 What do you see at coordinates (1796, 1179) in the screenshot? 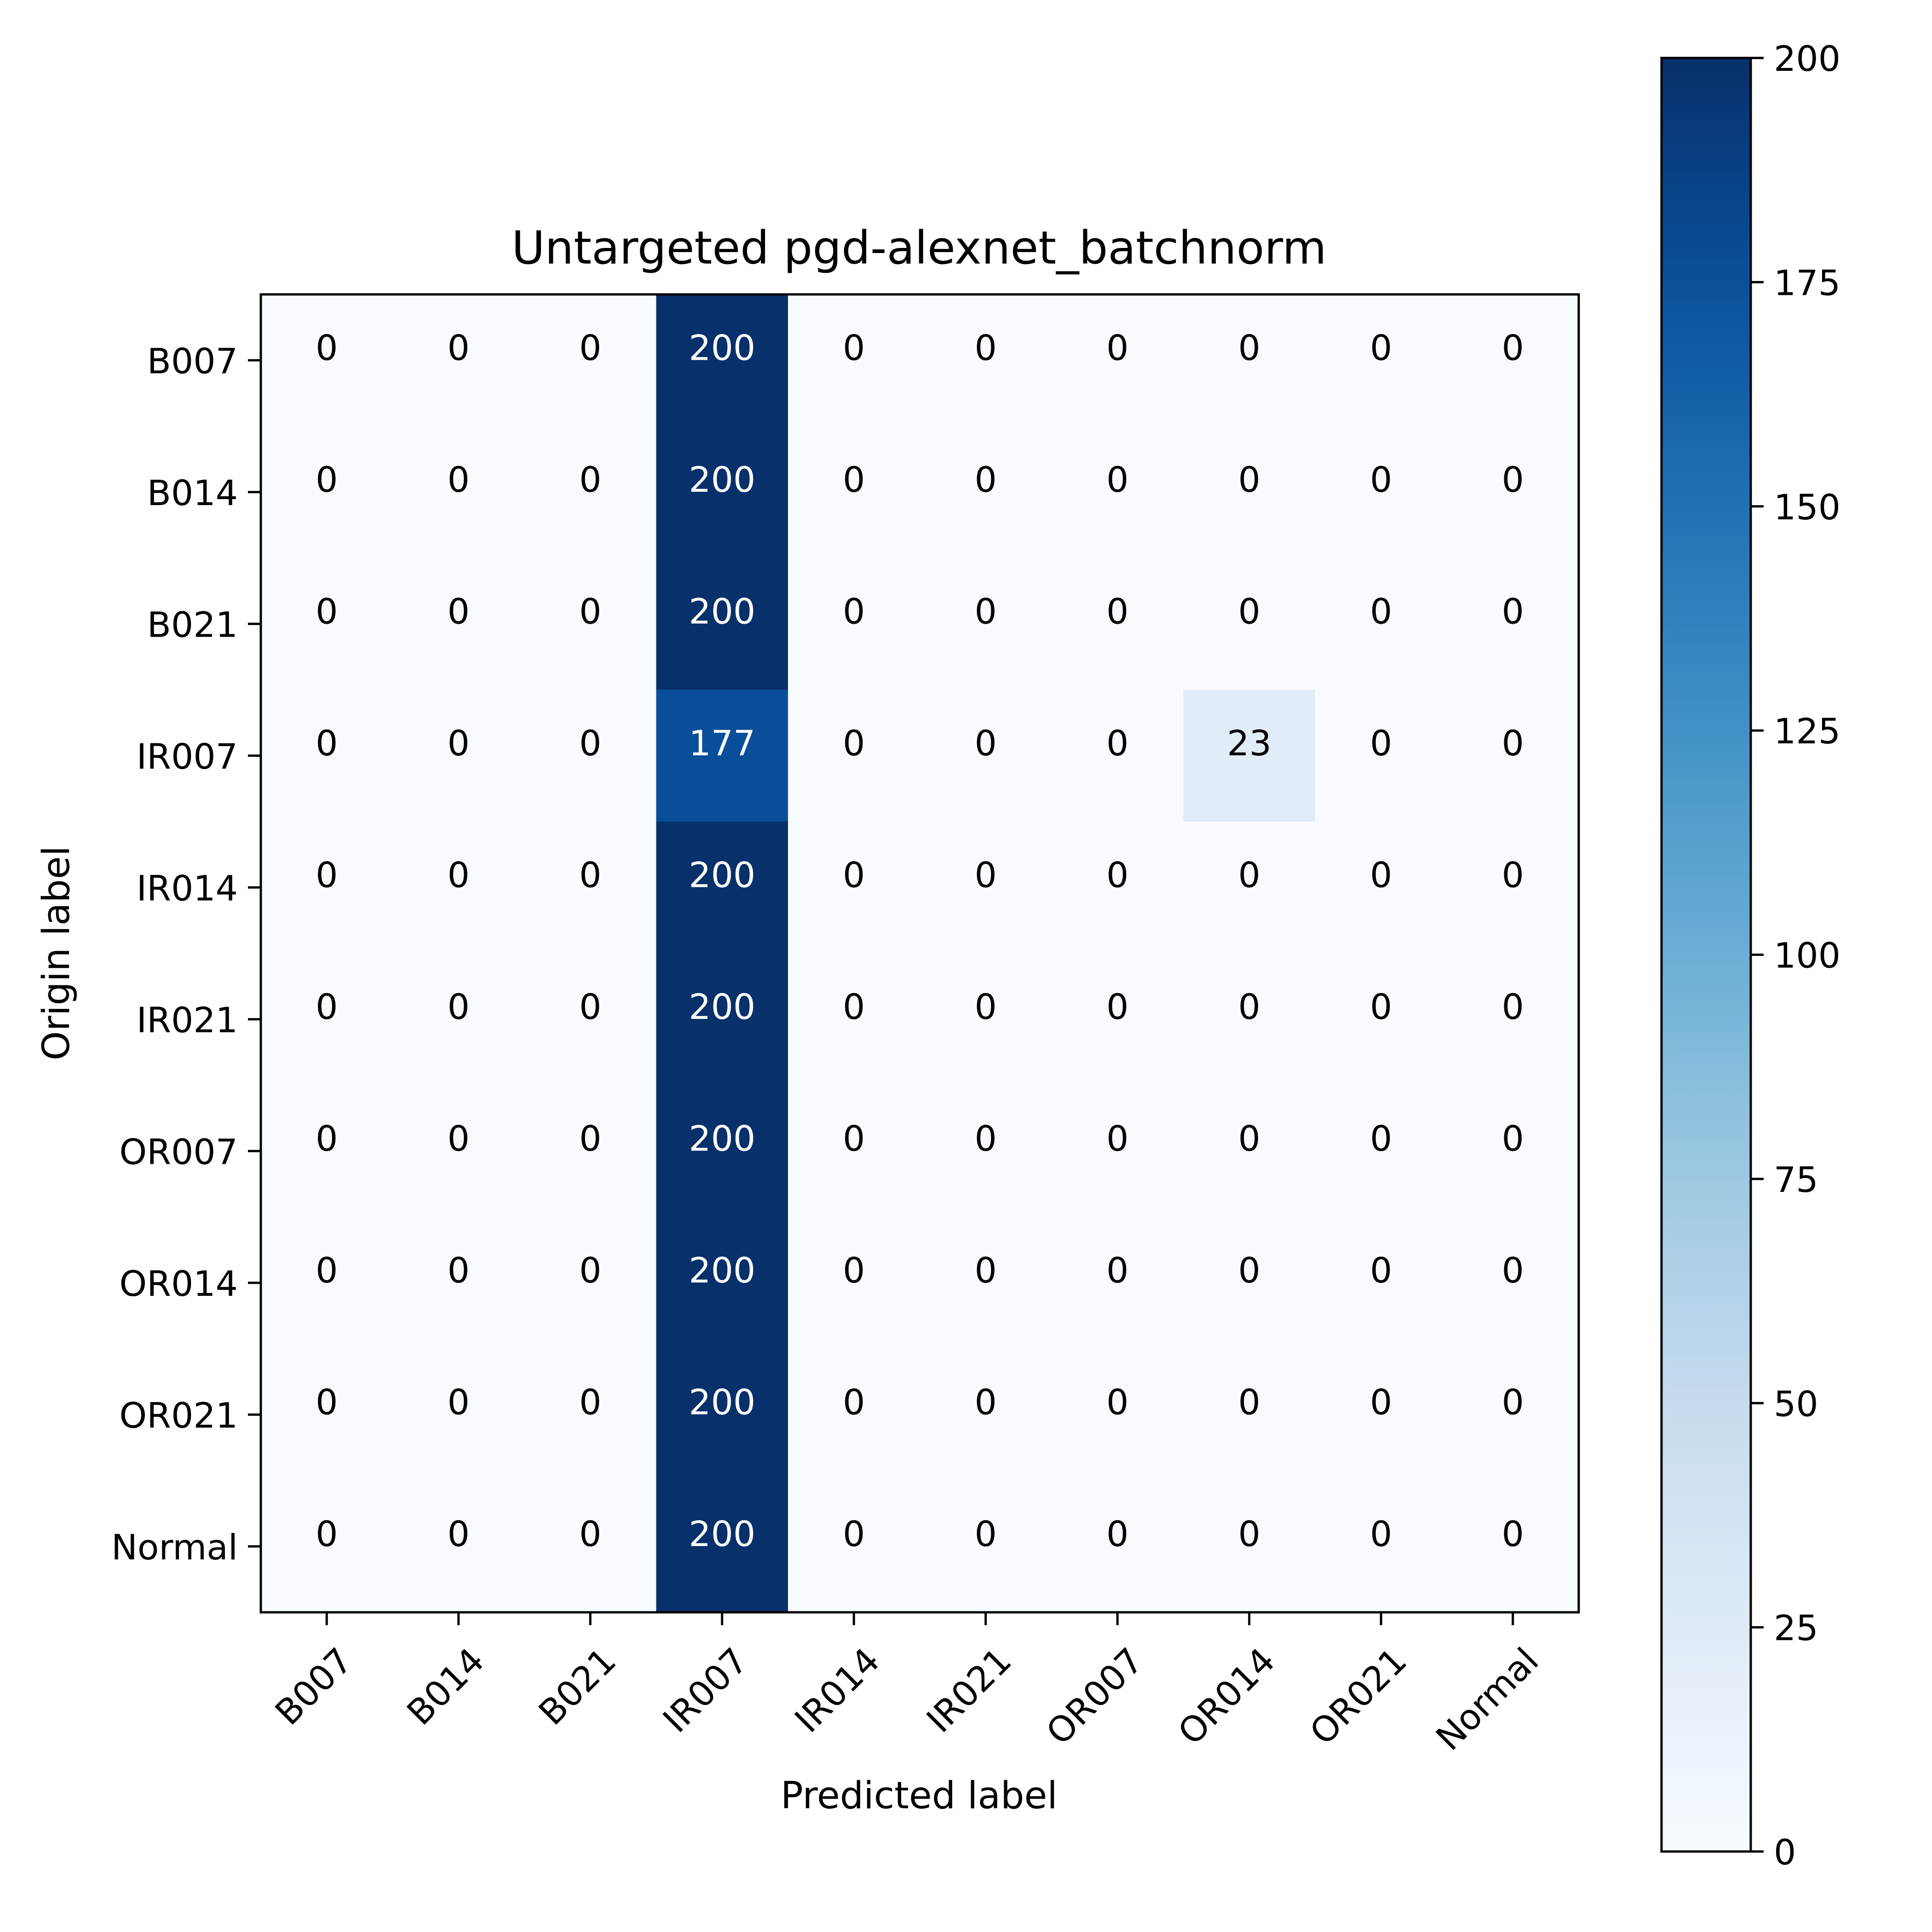
I see `colorbar-tick-label: 75` at bounding box center [1796, 1179].